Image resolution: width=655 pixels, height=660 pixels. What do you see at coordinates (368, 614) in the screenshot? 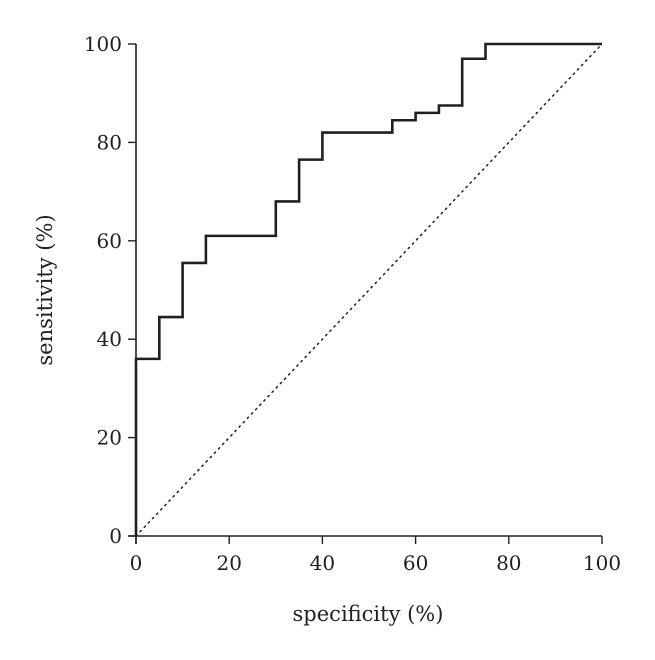
I see `x-axis-title: specificity (%)` at bounding box center [368, 614].